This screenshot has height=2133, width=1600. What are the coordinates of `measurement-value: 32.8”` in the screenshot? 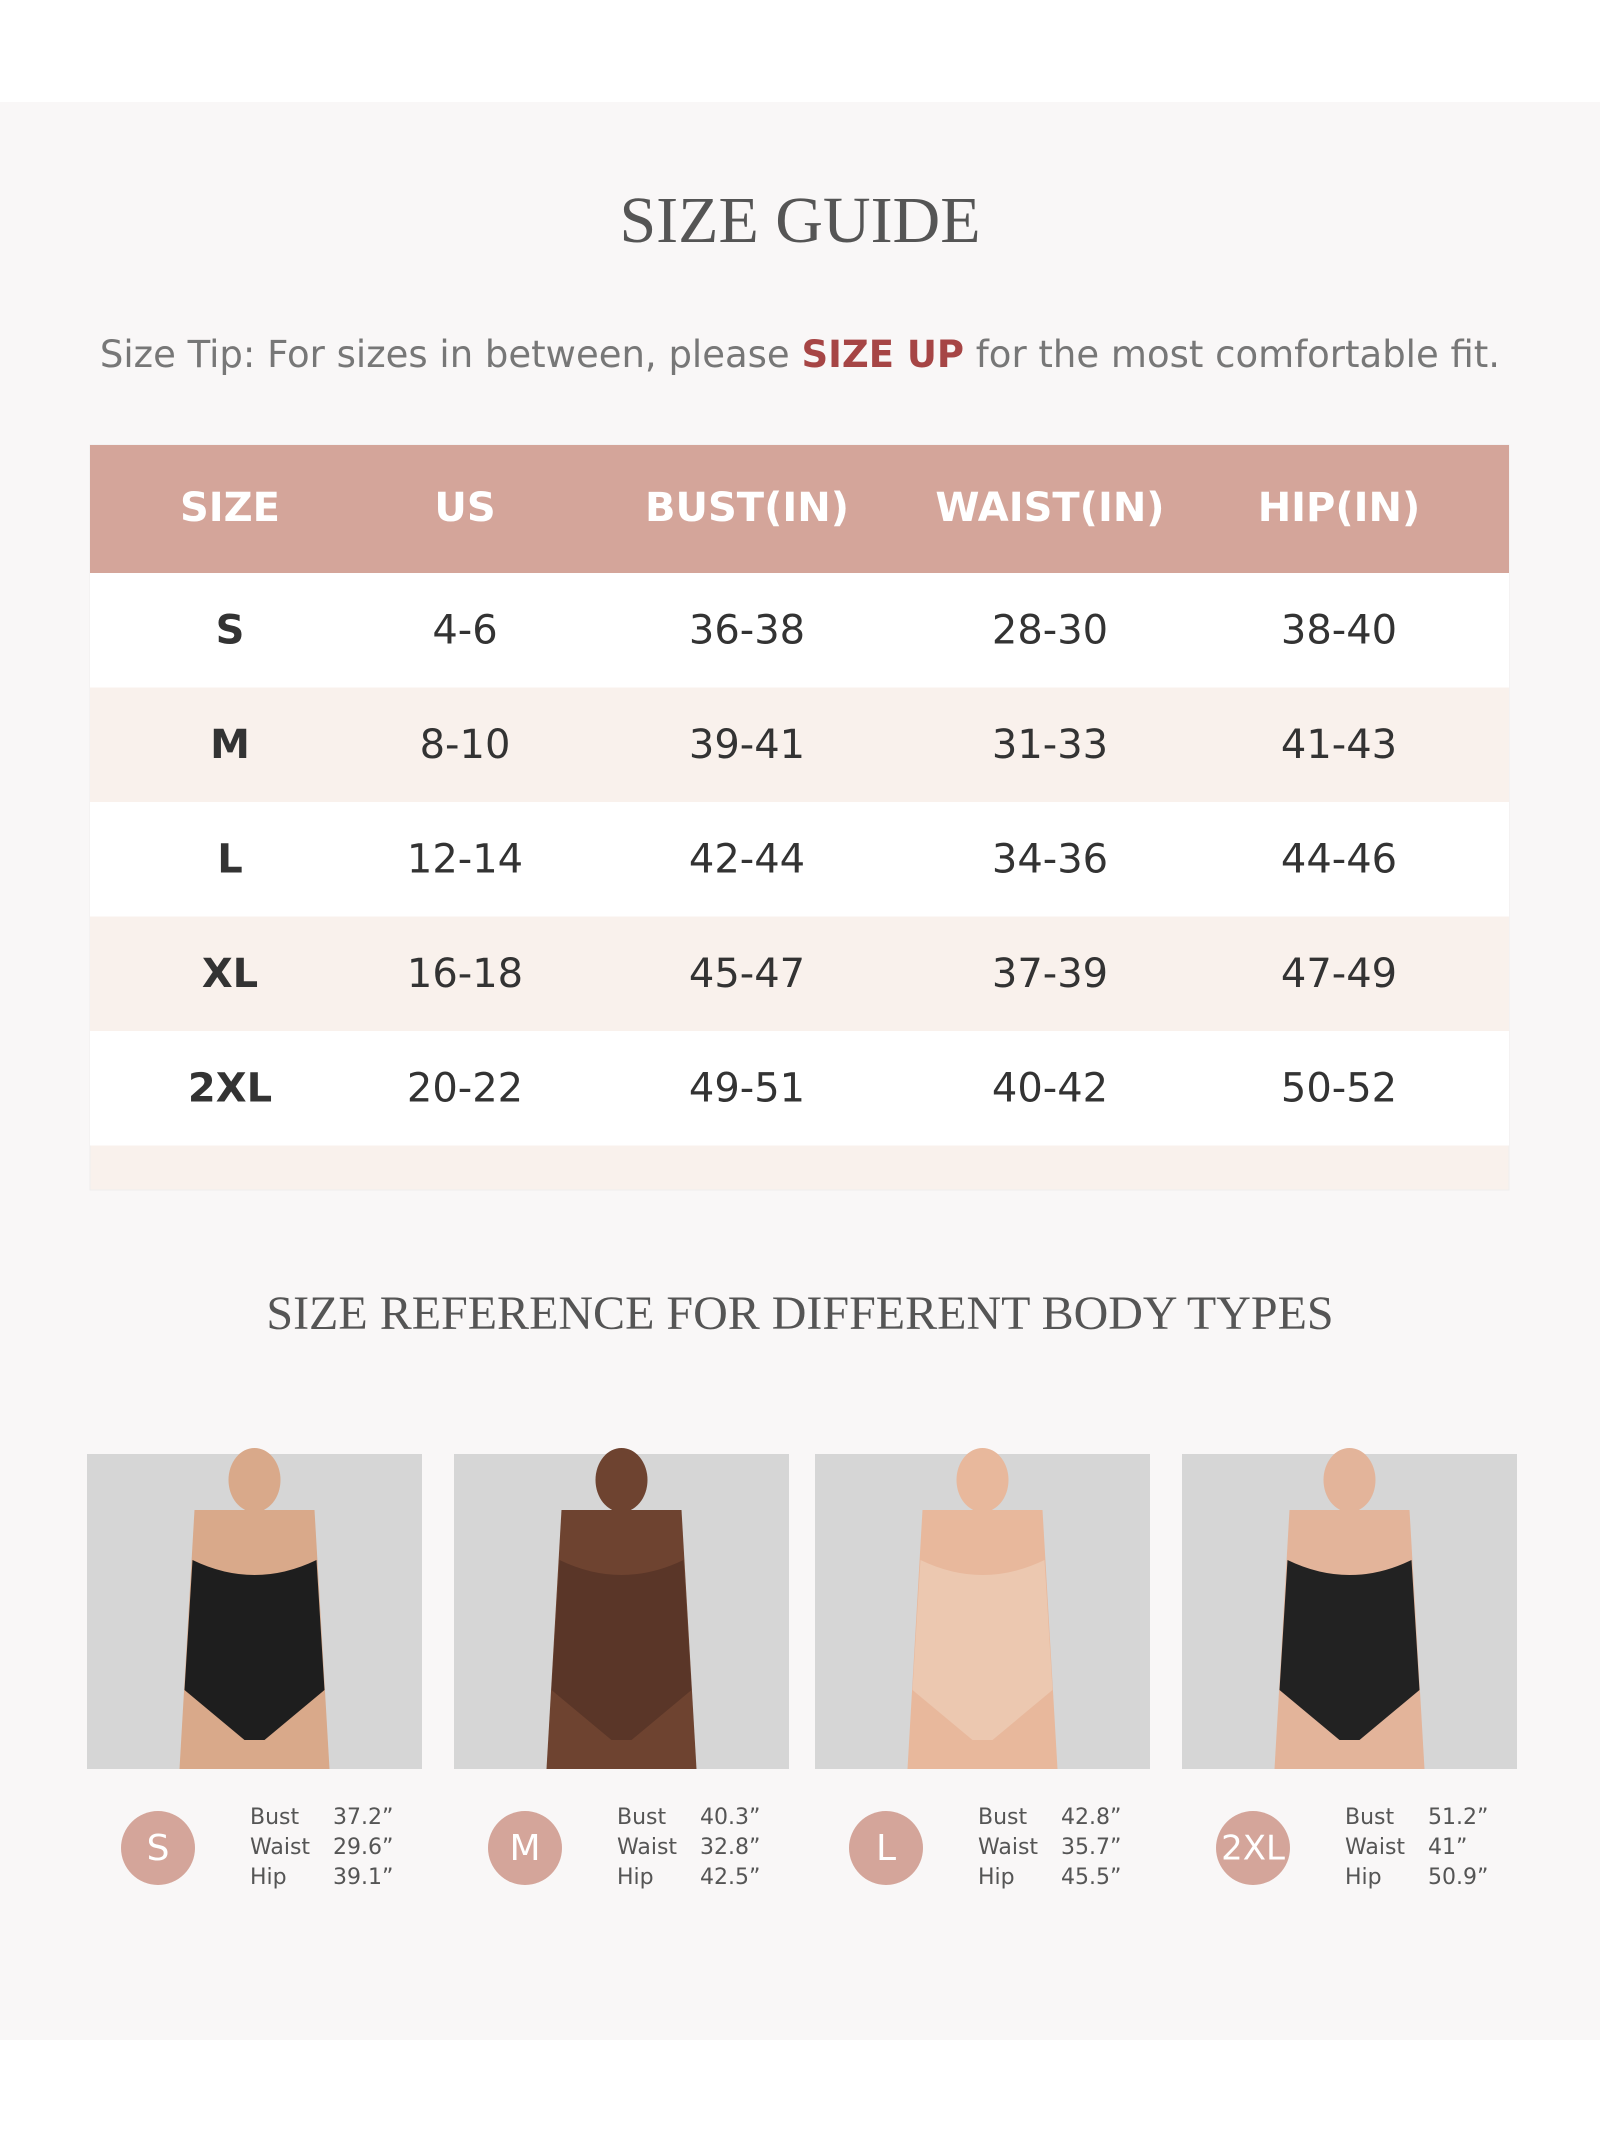 It's located at (730, 1847).